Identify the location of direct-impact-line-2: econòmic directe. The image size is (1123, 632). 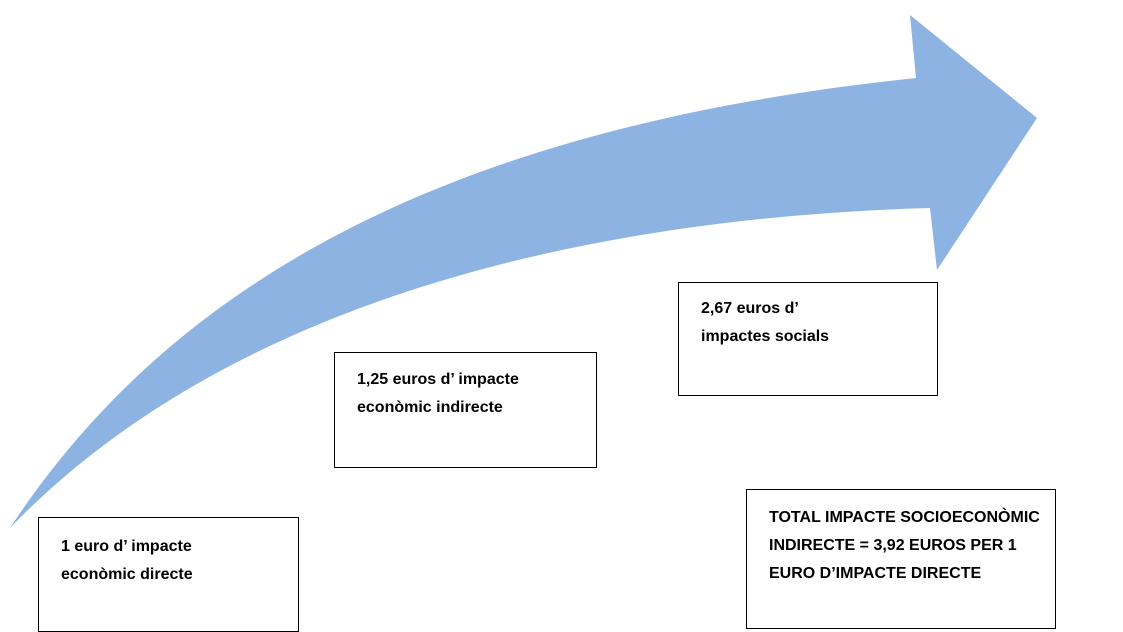
(127, 574).